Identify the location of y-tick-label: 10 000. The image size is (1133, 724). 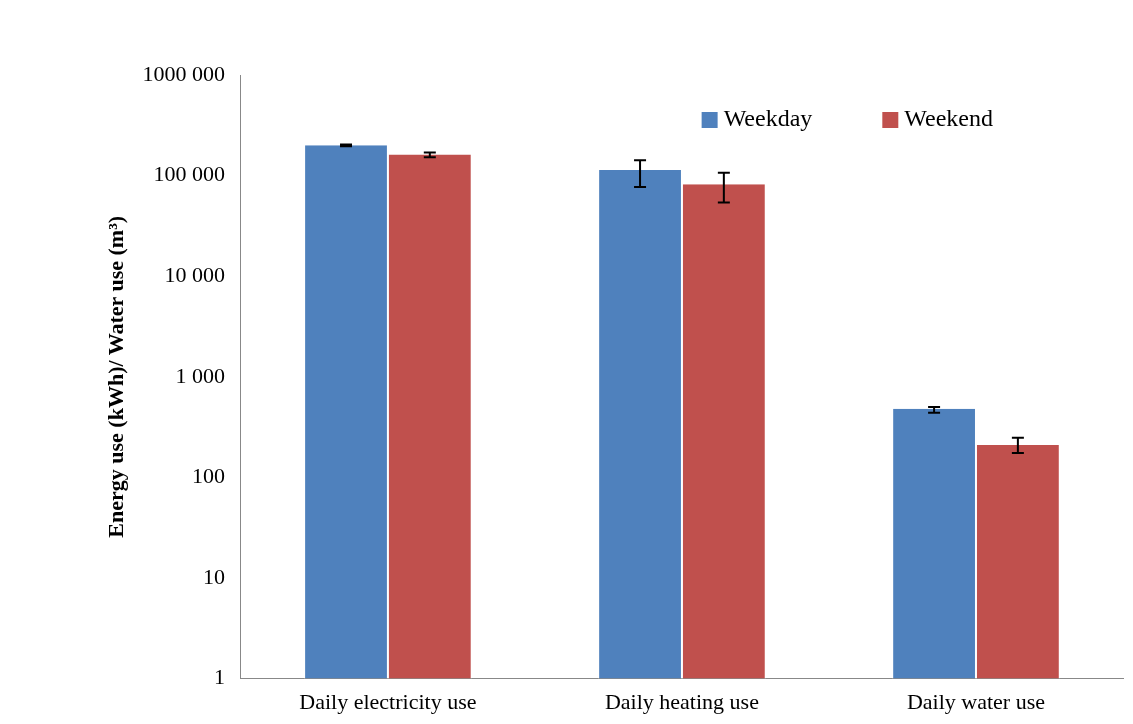
(194, 274).